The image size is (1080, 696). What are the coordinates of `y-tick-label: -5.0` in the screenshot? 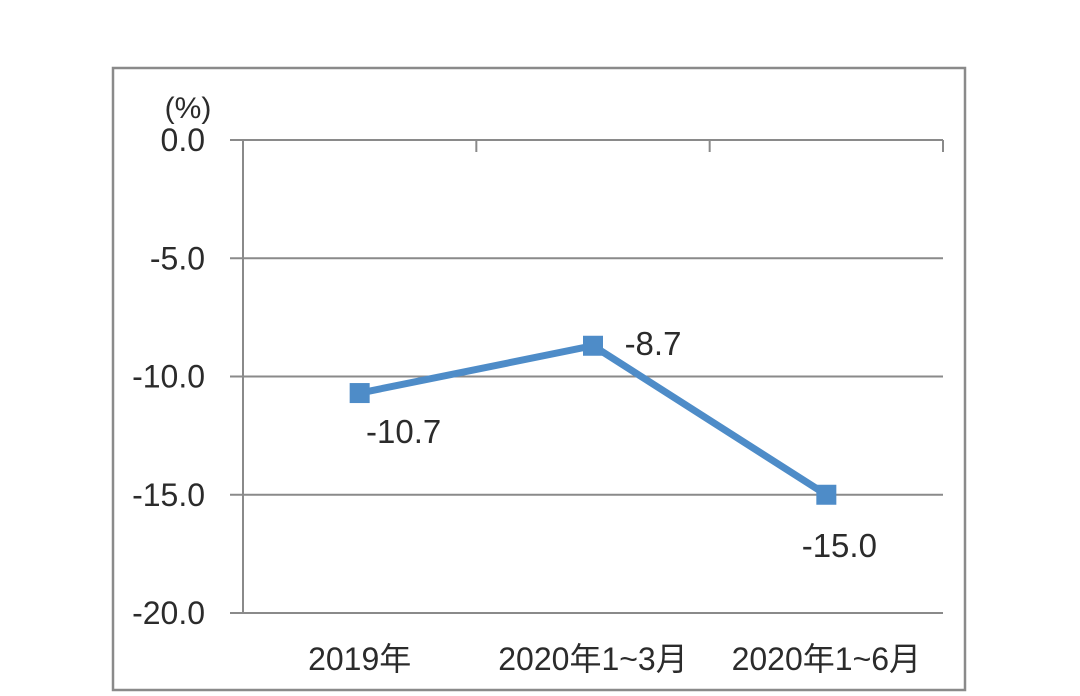 It's located at (177, 258).